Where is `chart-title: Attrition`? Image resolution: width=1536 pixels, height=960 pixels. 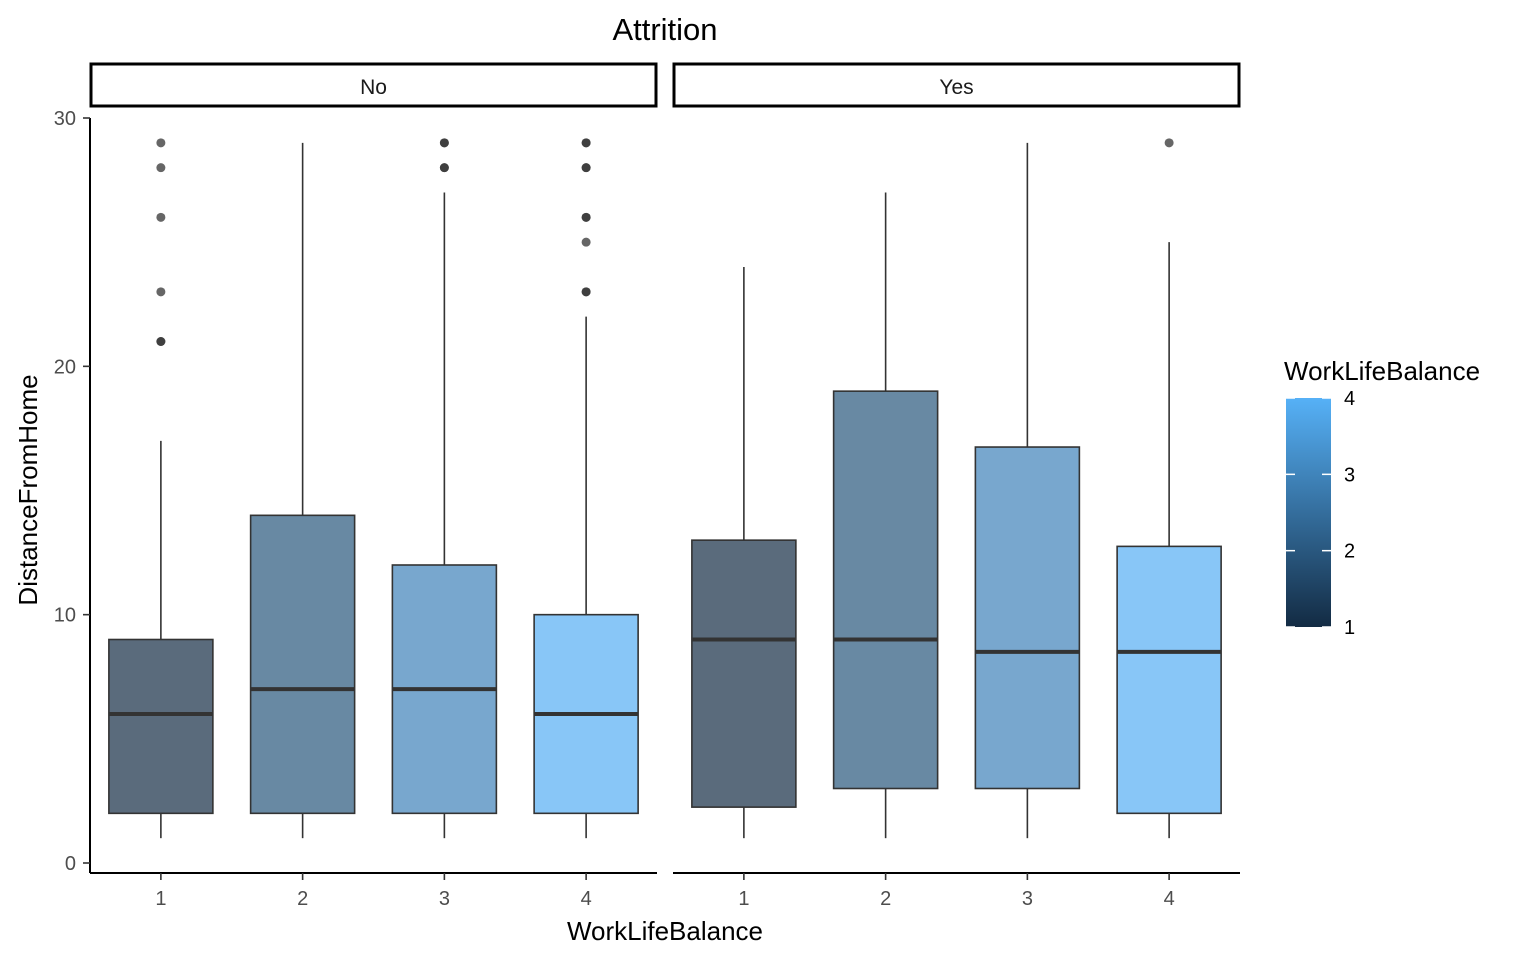
chart-title: Attrition is located at coordinates (664, 29).